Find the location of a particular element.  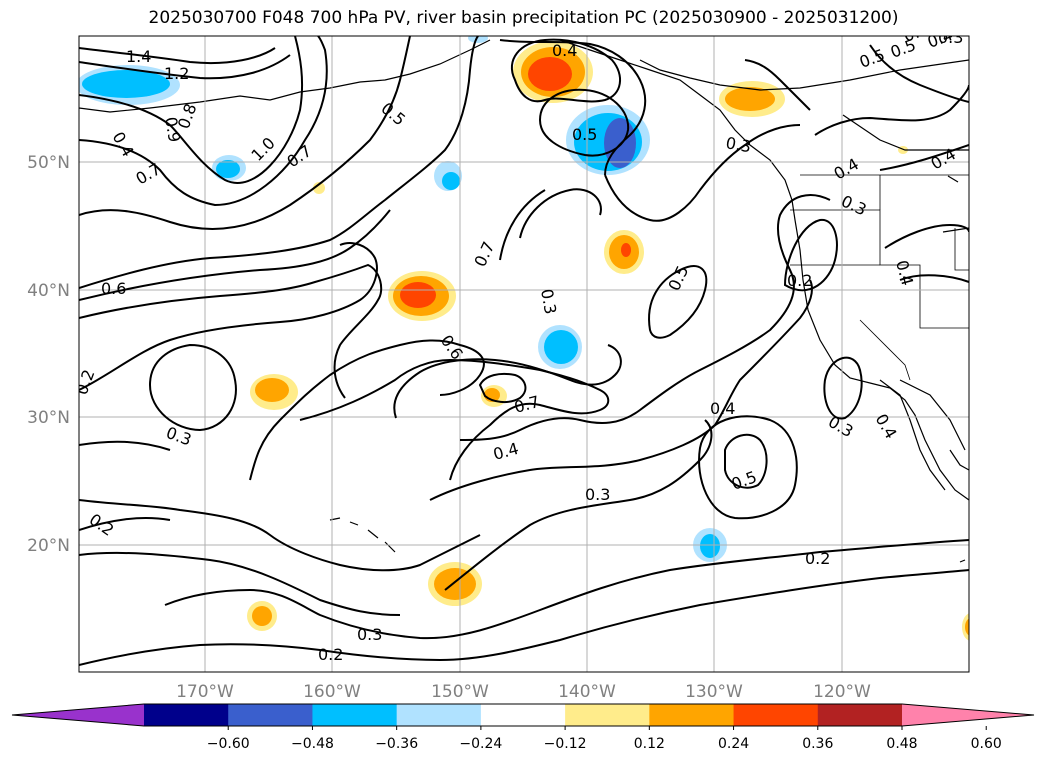

lon-label: 120°W is located at coordinates (842, 692).